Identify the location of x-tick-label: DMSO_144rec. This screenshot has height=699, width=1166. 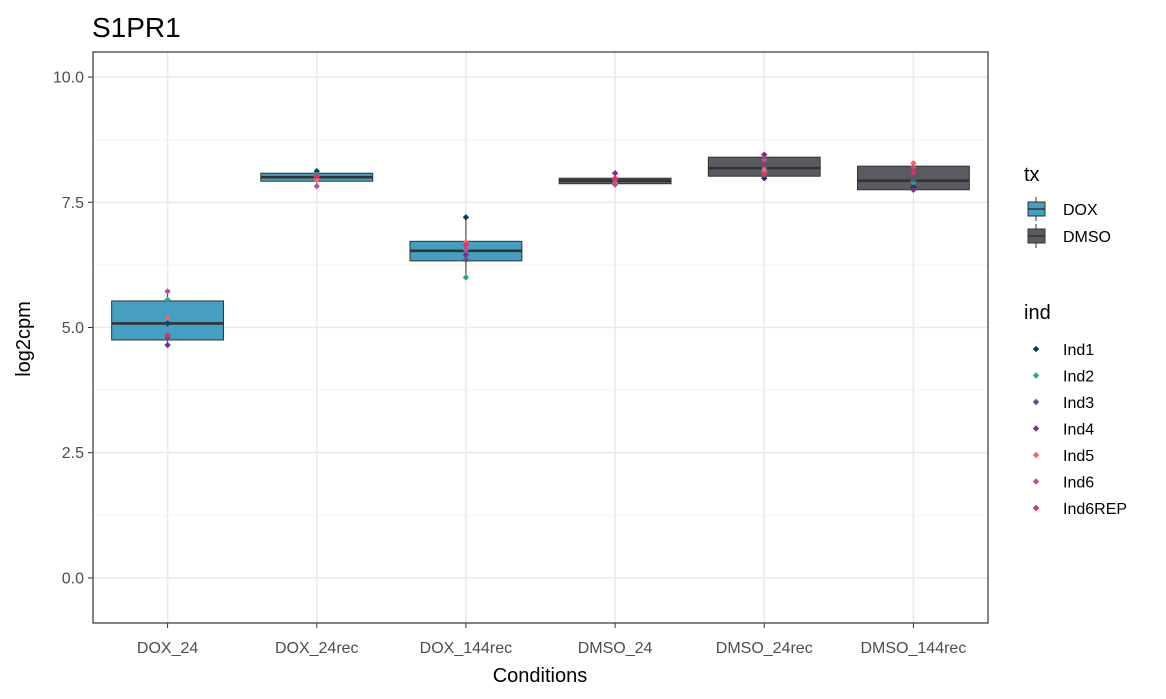
(914, 648).